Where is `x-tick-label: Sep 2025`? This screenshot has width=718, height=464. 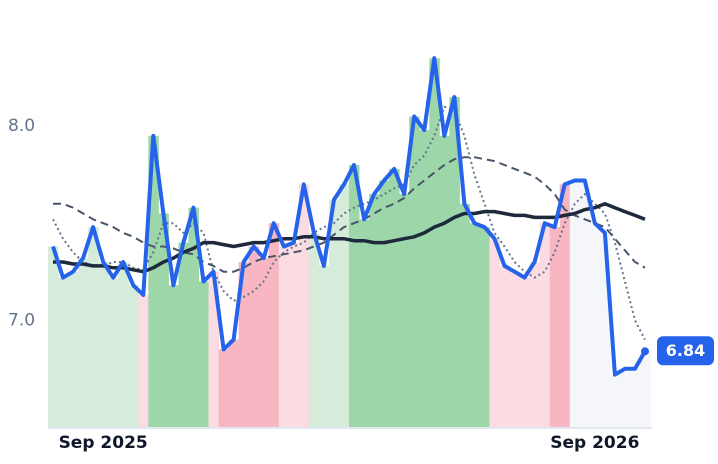 x-tick-label: Sep 2025 is located at coordinates (103, 443).